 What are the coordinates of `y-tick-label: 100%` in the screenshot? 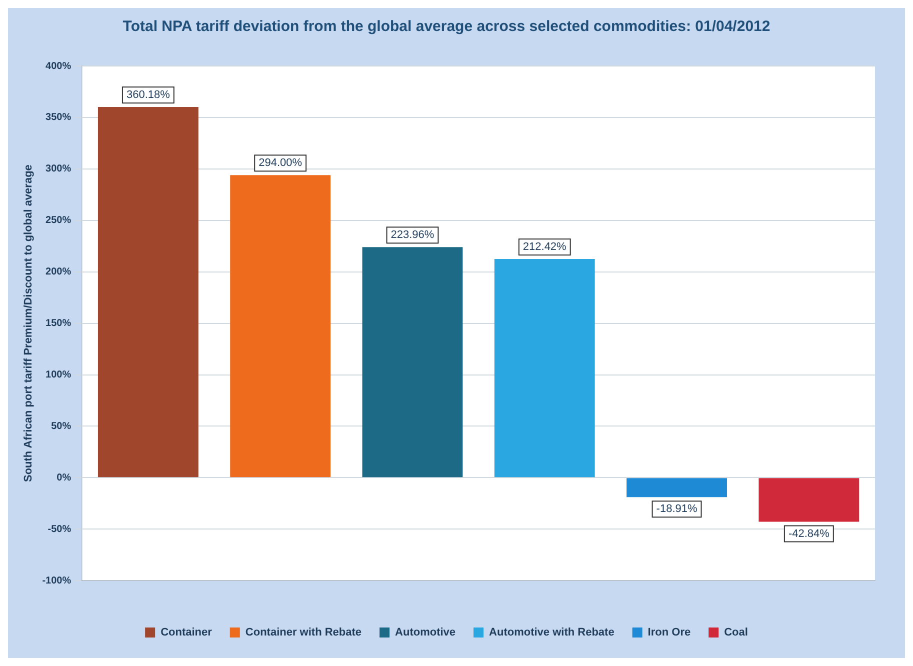 It's located at (59, 375).